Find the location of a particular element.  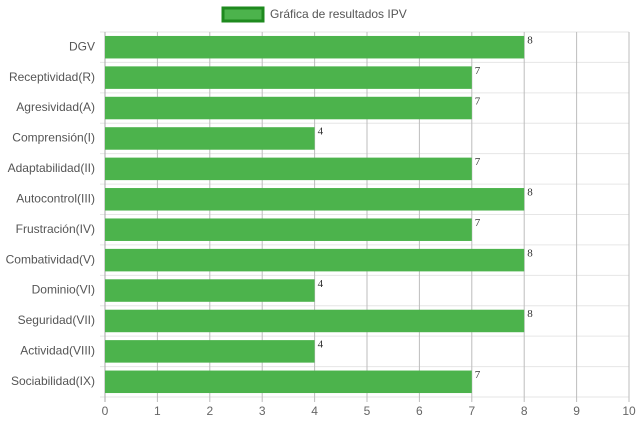

legend-swatch is located at coordinates (243, 14).